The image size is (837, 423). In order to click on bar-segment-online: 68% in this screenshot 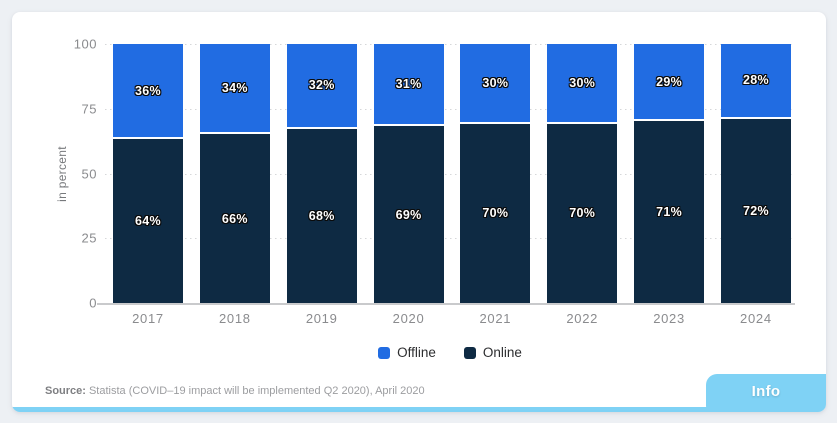, I will do `click(321, 214)`.